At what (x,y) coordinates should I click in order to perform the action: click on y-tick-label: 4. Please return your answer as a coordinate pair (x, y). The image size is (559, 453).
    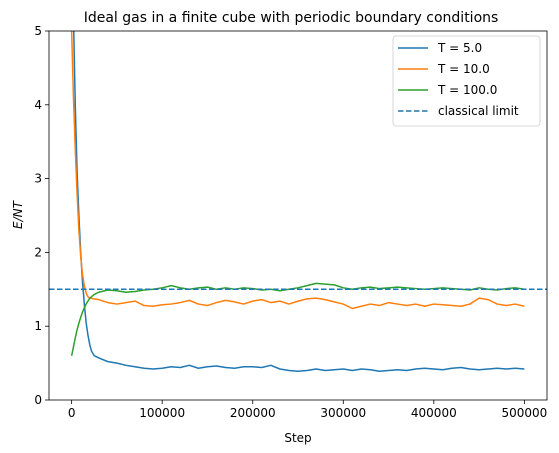
    Looking at the image, I should click on (38, 105).